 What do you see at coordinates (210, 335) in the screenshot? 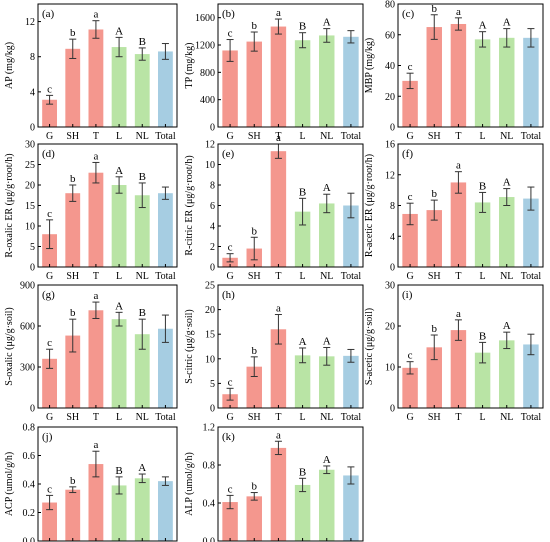
I see `y-tick-label: 15` at bounding box center [210, 335].